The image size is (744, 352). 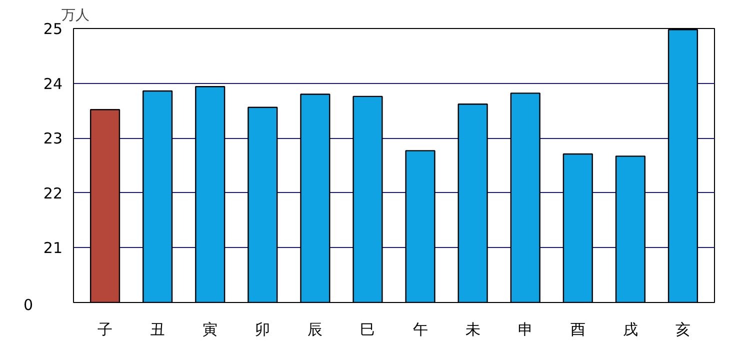 What do you see at coordinates (578, 329) in the screenshot?
I see `x-tick-label: 酉` at bounding box center [578, 329].